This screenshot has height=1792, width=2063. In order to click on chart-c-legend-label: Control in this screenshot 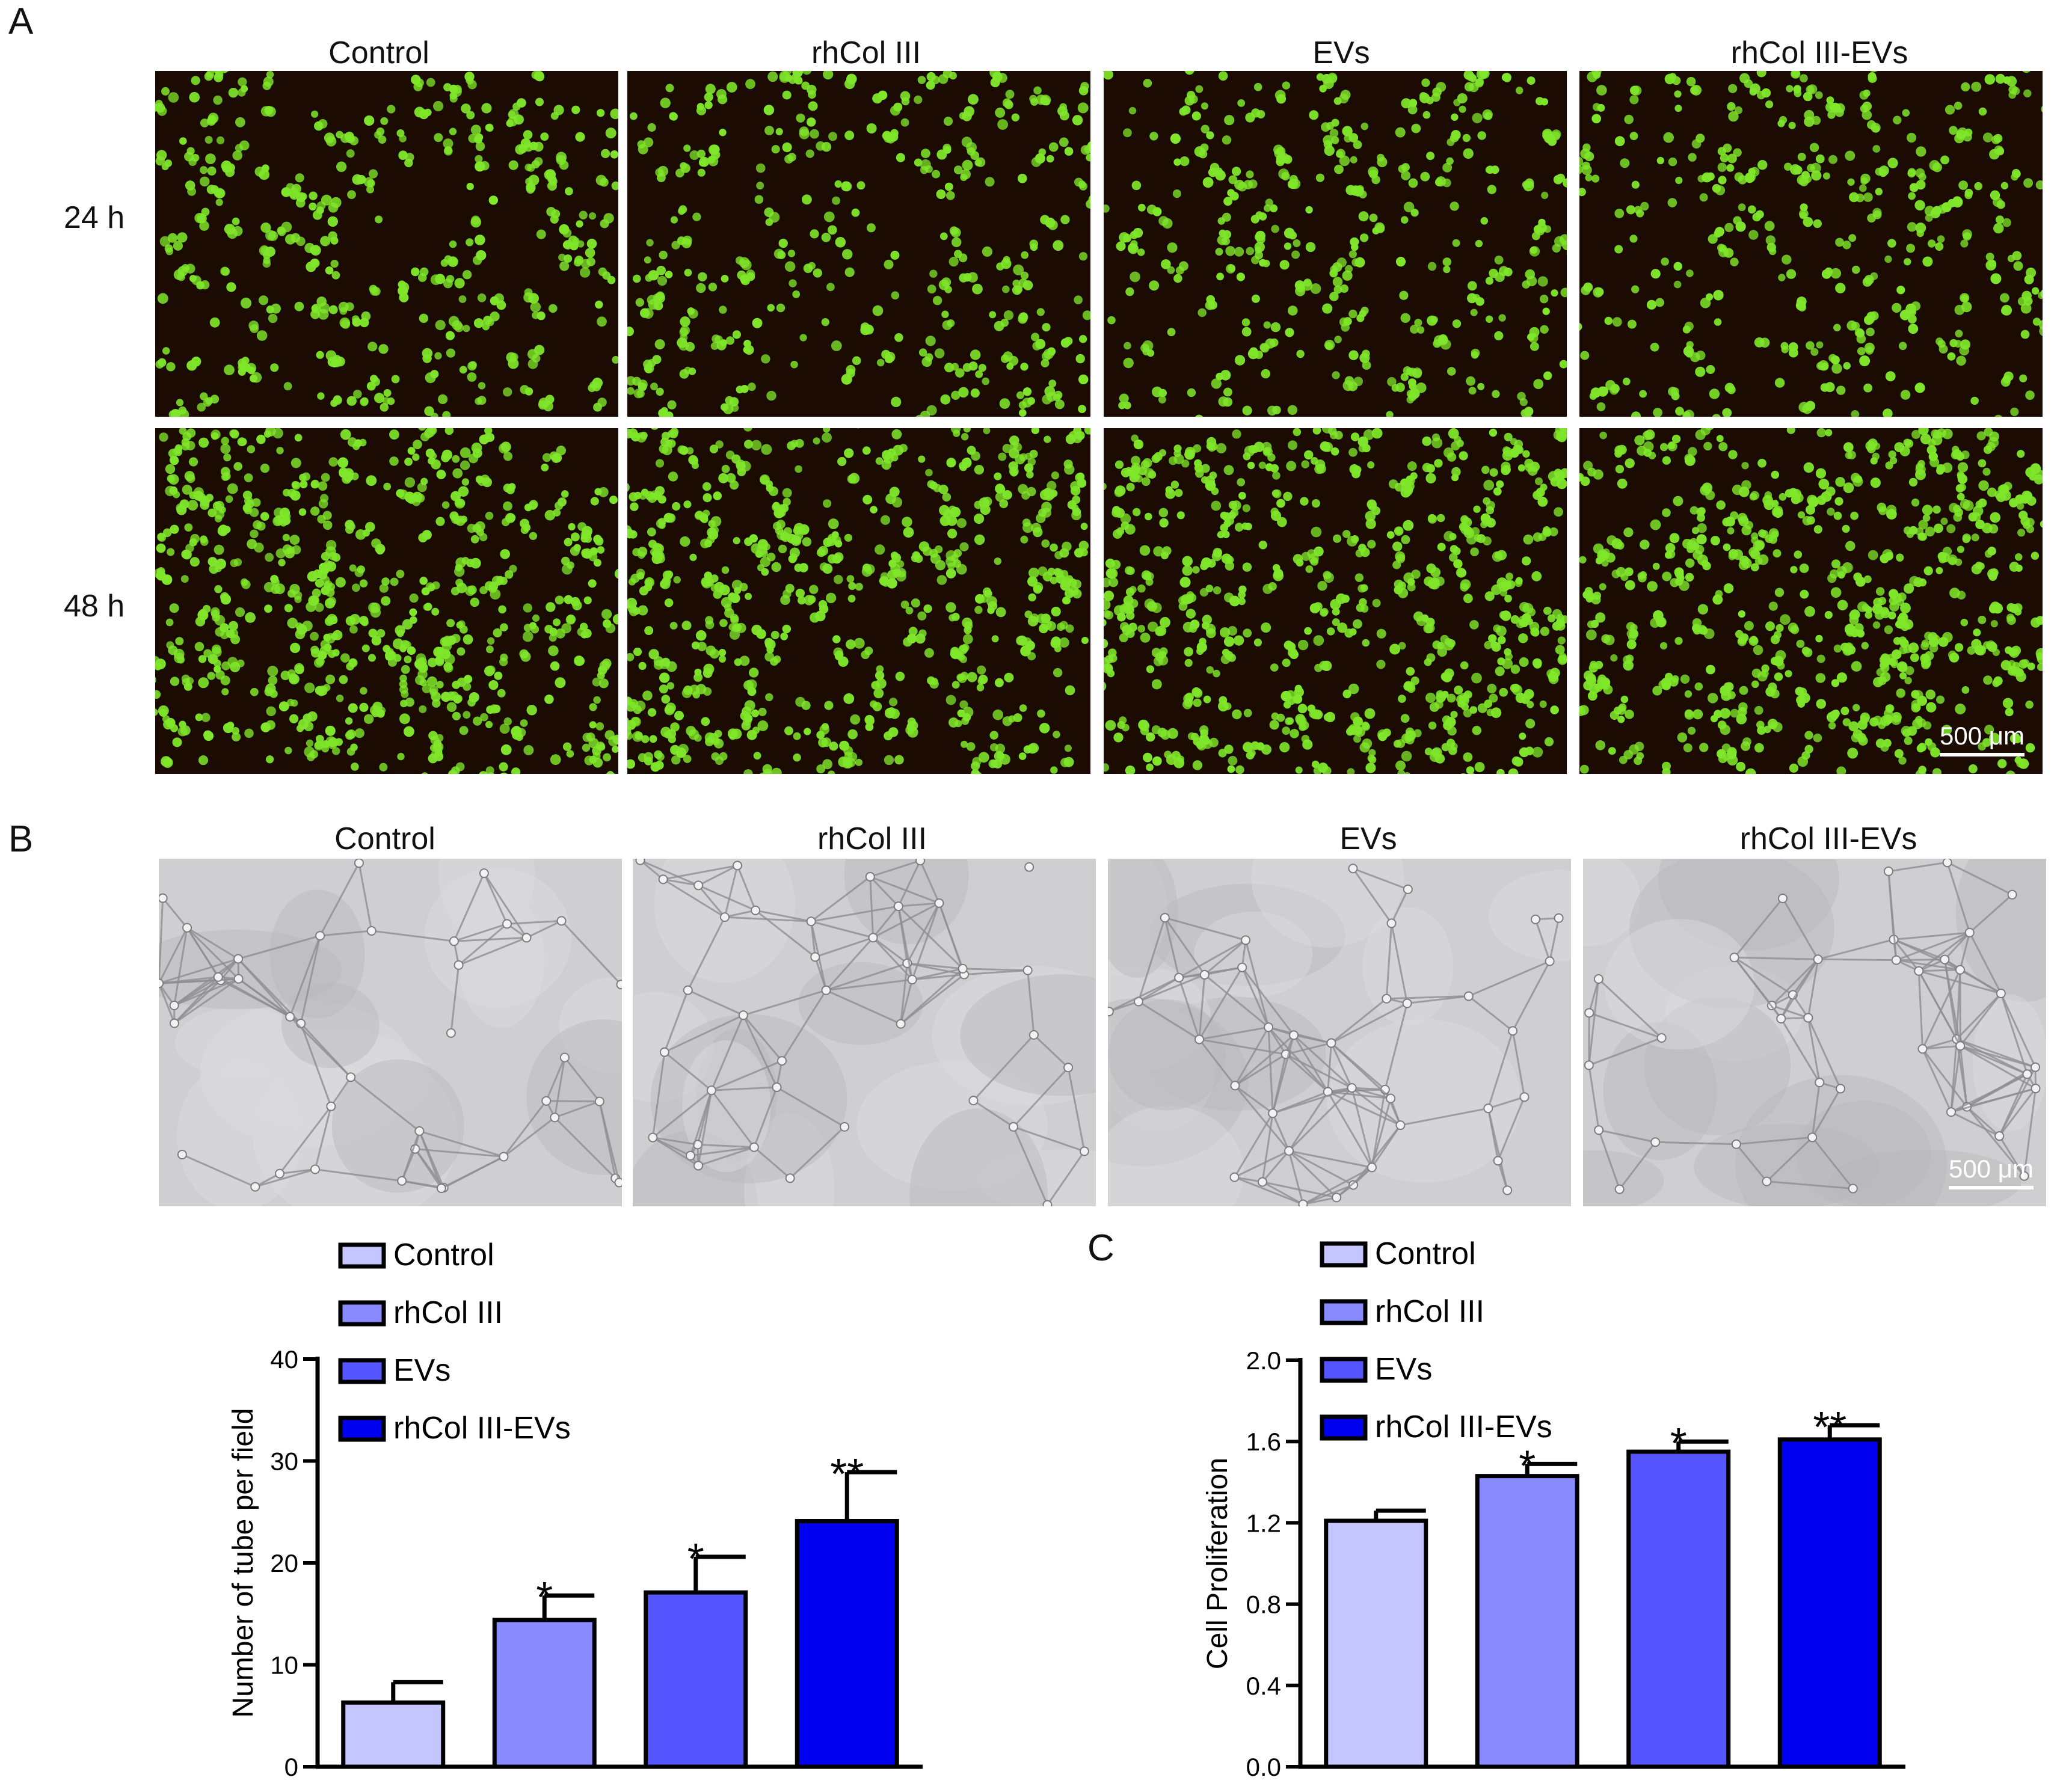, I will do `click(1425, 1253)`.